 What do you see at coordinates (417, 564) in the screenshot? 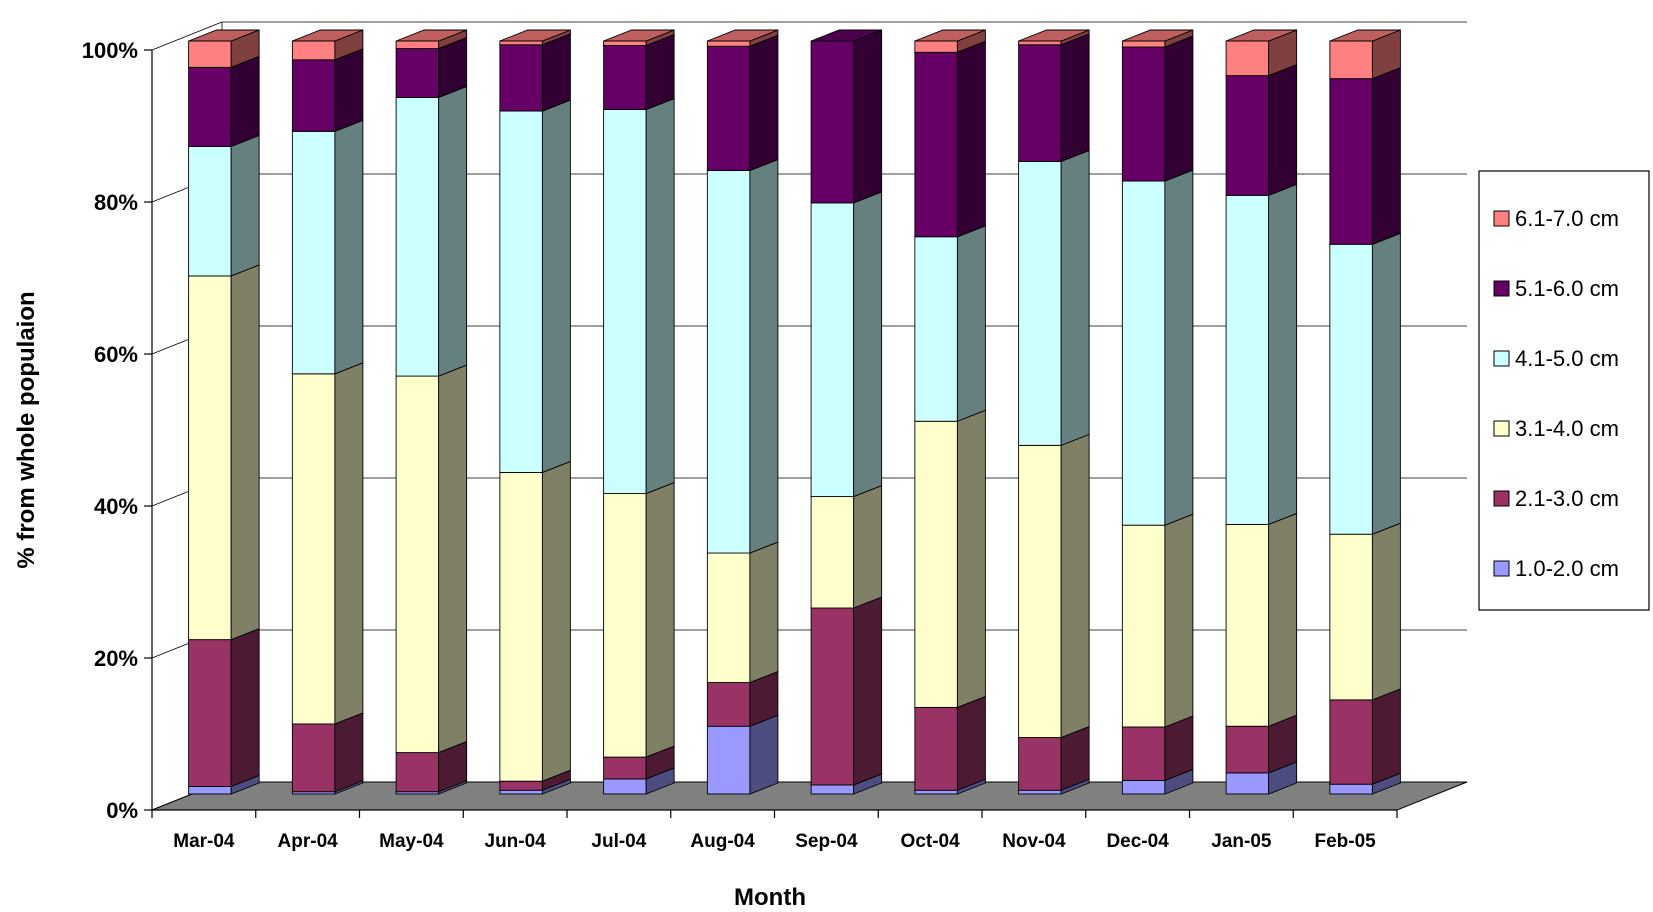
I see `bar-segment: 3.1-4.0 cm May-04: 50%` at bounding box center [417, 564].